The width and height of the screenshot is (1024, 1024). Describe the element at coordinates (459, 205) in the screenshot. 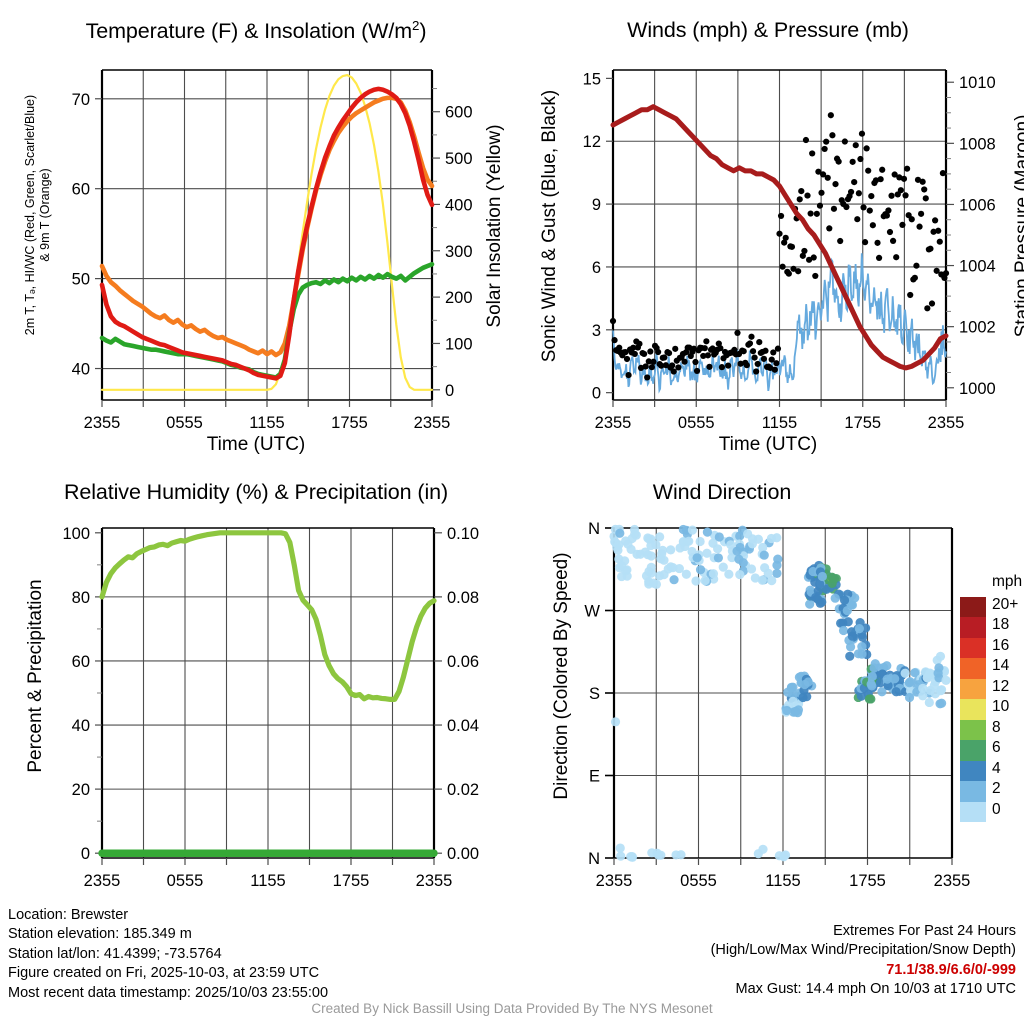

I see `y-tick-label-right: 400` at that location.